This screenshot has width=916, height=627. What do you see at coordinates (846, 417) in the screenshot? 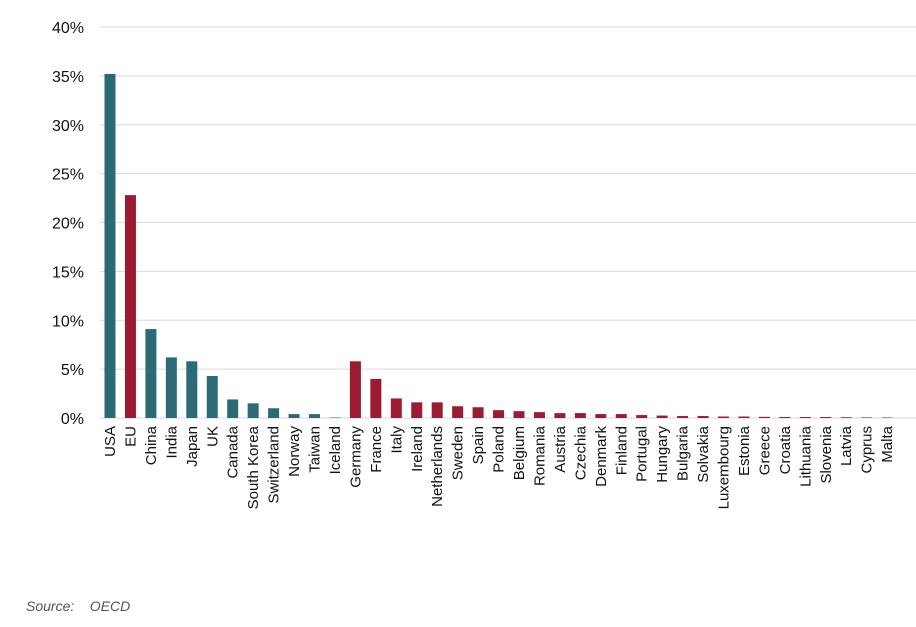
I see `bar-latvia` at bounding box center [846, 417].